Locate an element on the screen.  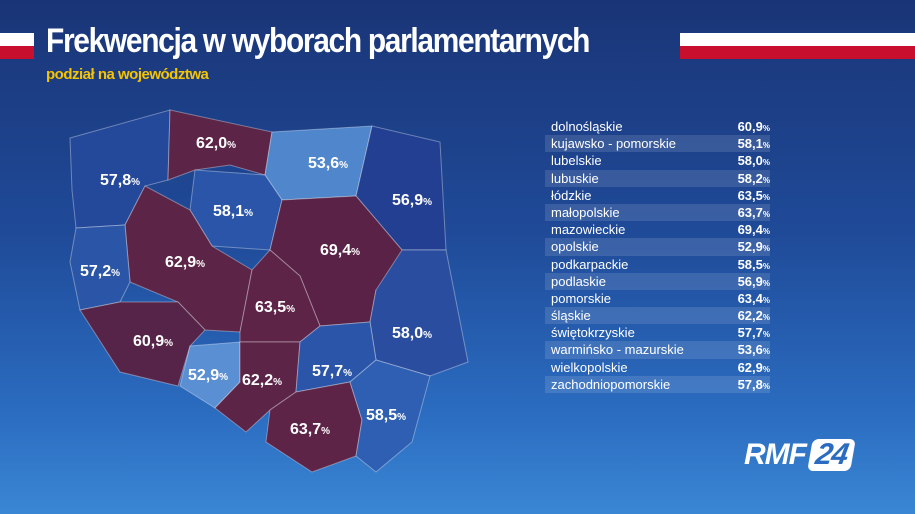
region-name: łódzkie is located at coordinates (571, 195).